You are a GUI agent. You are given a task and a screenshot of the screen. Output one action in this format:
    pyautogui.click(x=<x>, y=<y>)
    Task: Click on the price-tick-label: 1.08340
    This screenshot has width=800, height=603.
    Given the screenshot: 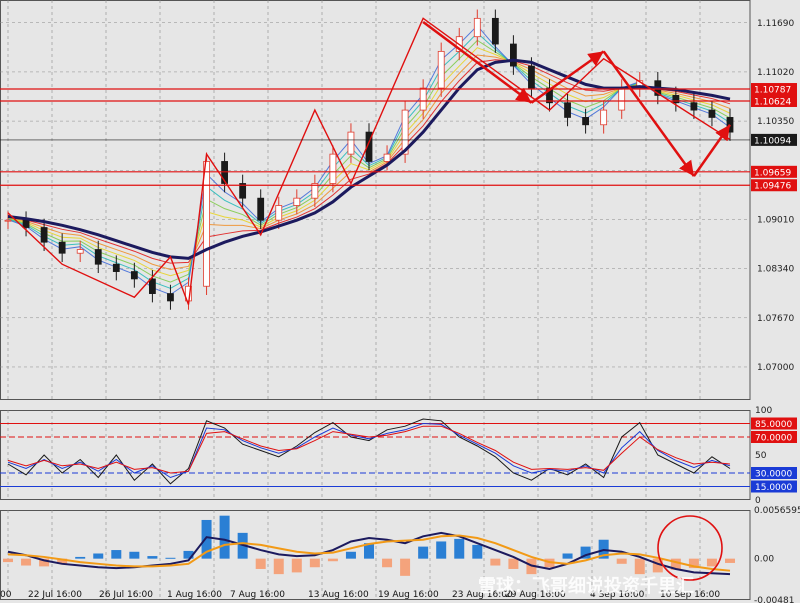 What is the action you would take?
    pyautogui.click(x=775, y=270)
    